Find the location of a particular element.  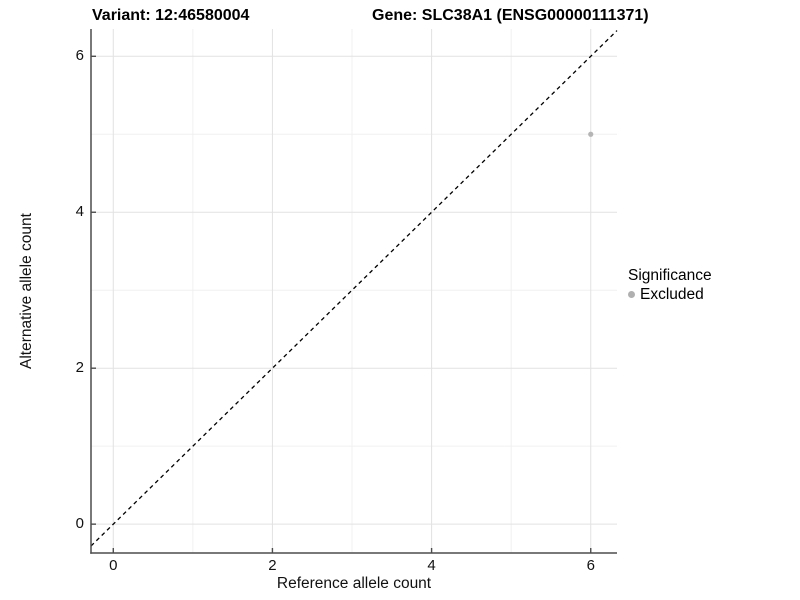

y-axis-title: Alternative allele count is located at coordinates (26, 291).